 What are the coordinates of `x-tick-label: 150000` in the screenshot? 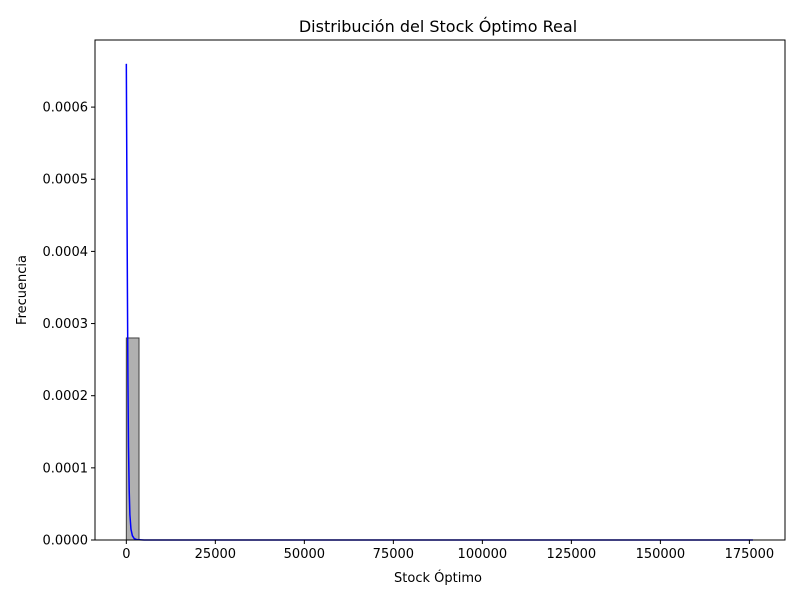 It's located at (661, 554).